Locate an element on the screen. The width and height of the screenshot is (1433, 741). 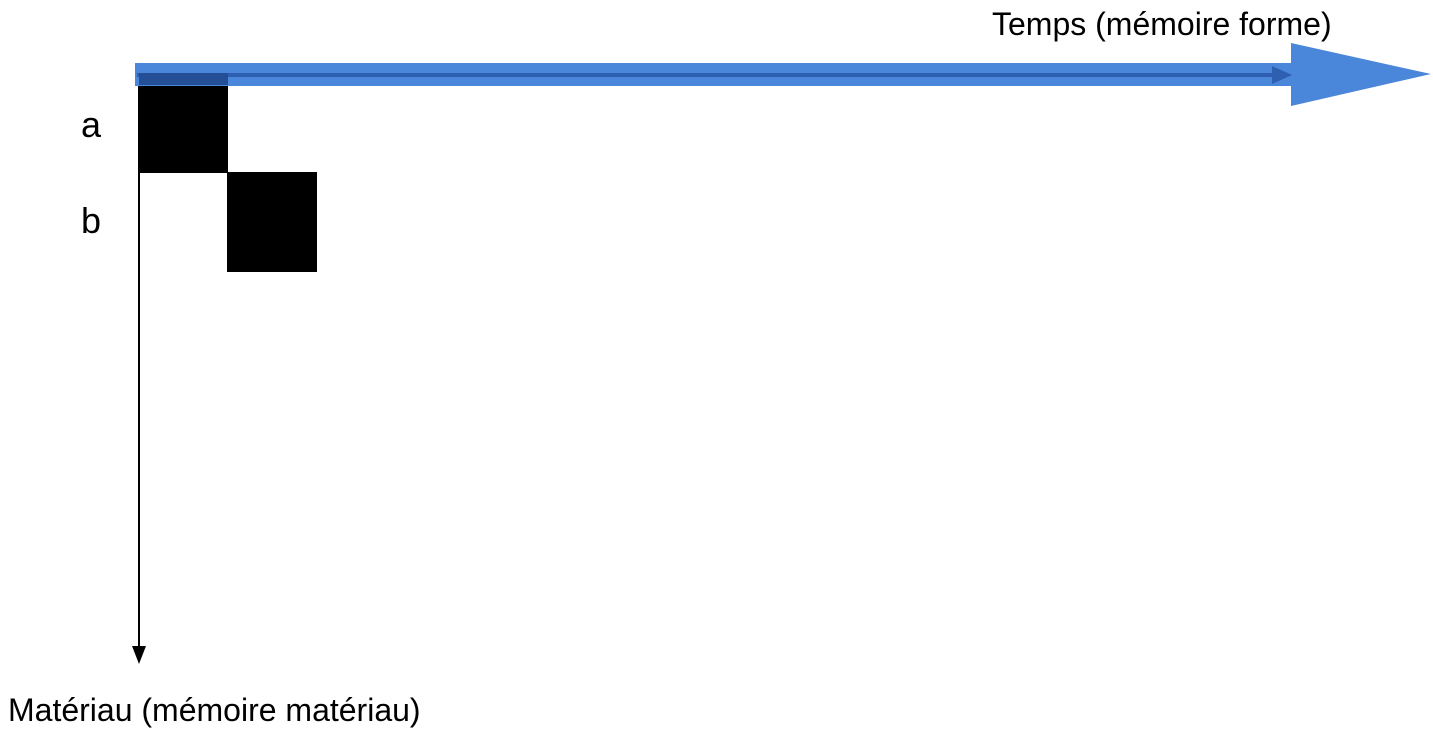
time-axis-inner-arrowhead is located at coordinates (1282, 75).